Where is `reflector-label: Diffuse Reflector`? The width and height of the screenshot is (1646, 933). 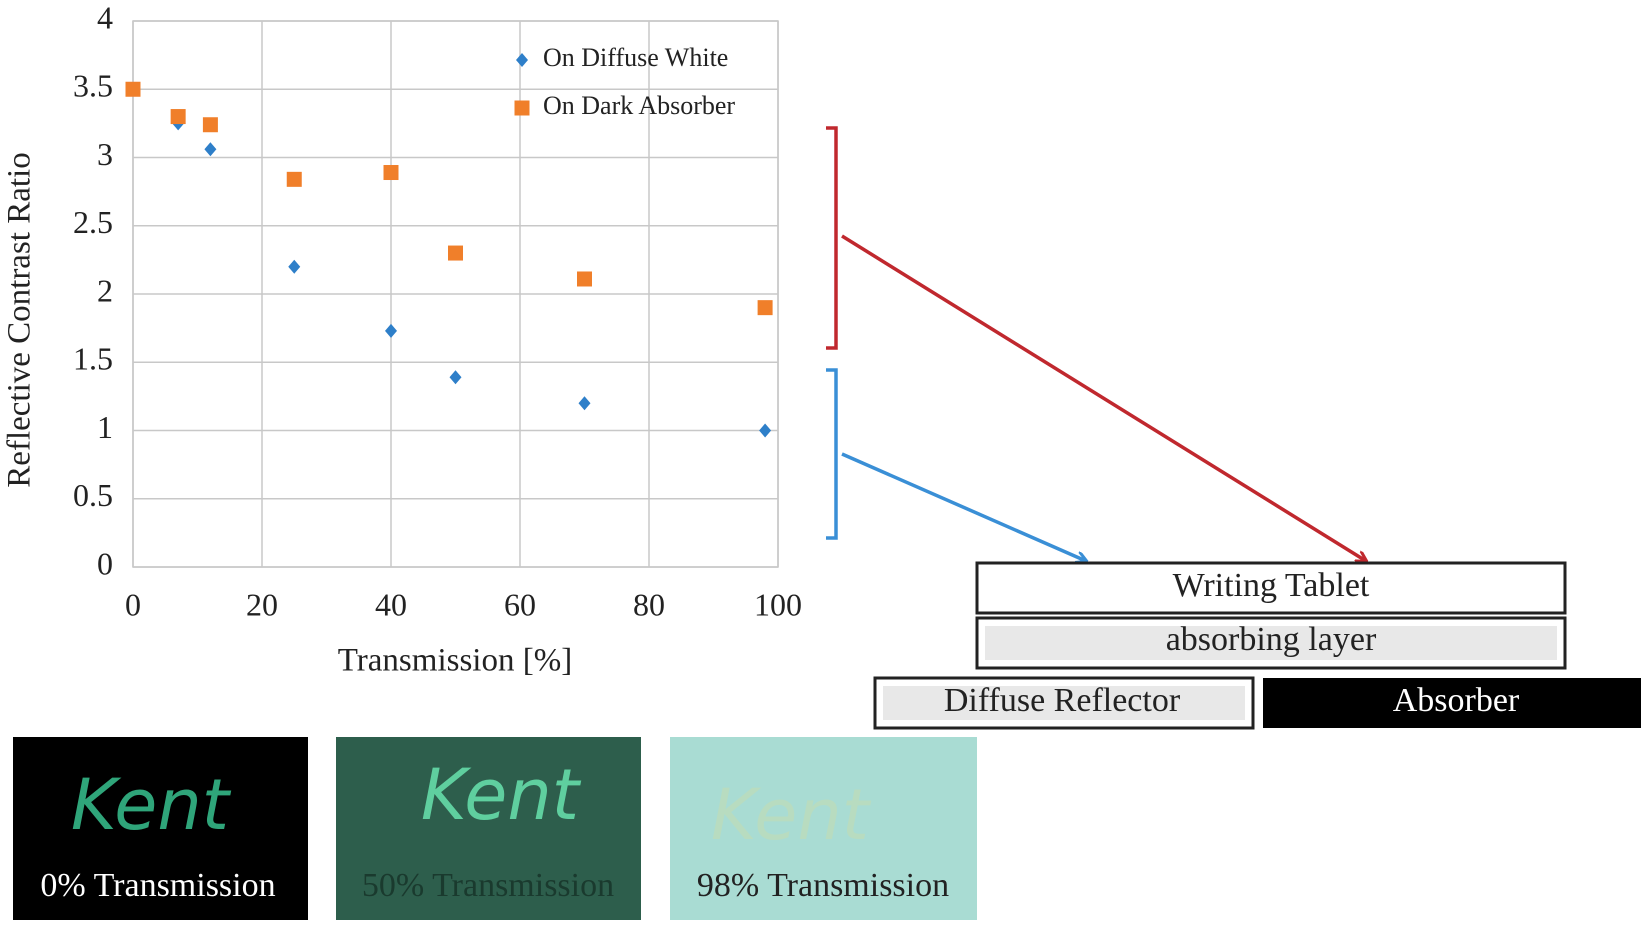
reflector-label: Diffuse Reflector is located at coordinates (1062, 700).